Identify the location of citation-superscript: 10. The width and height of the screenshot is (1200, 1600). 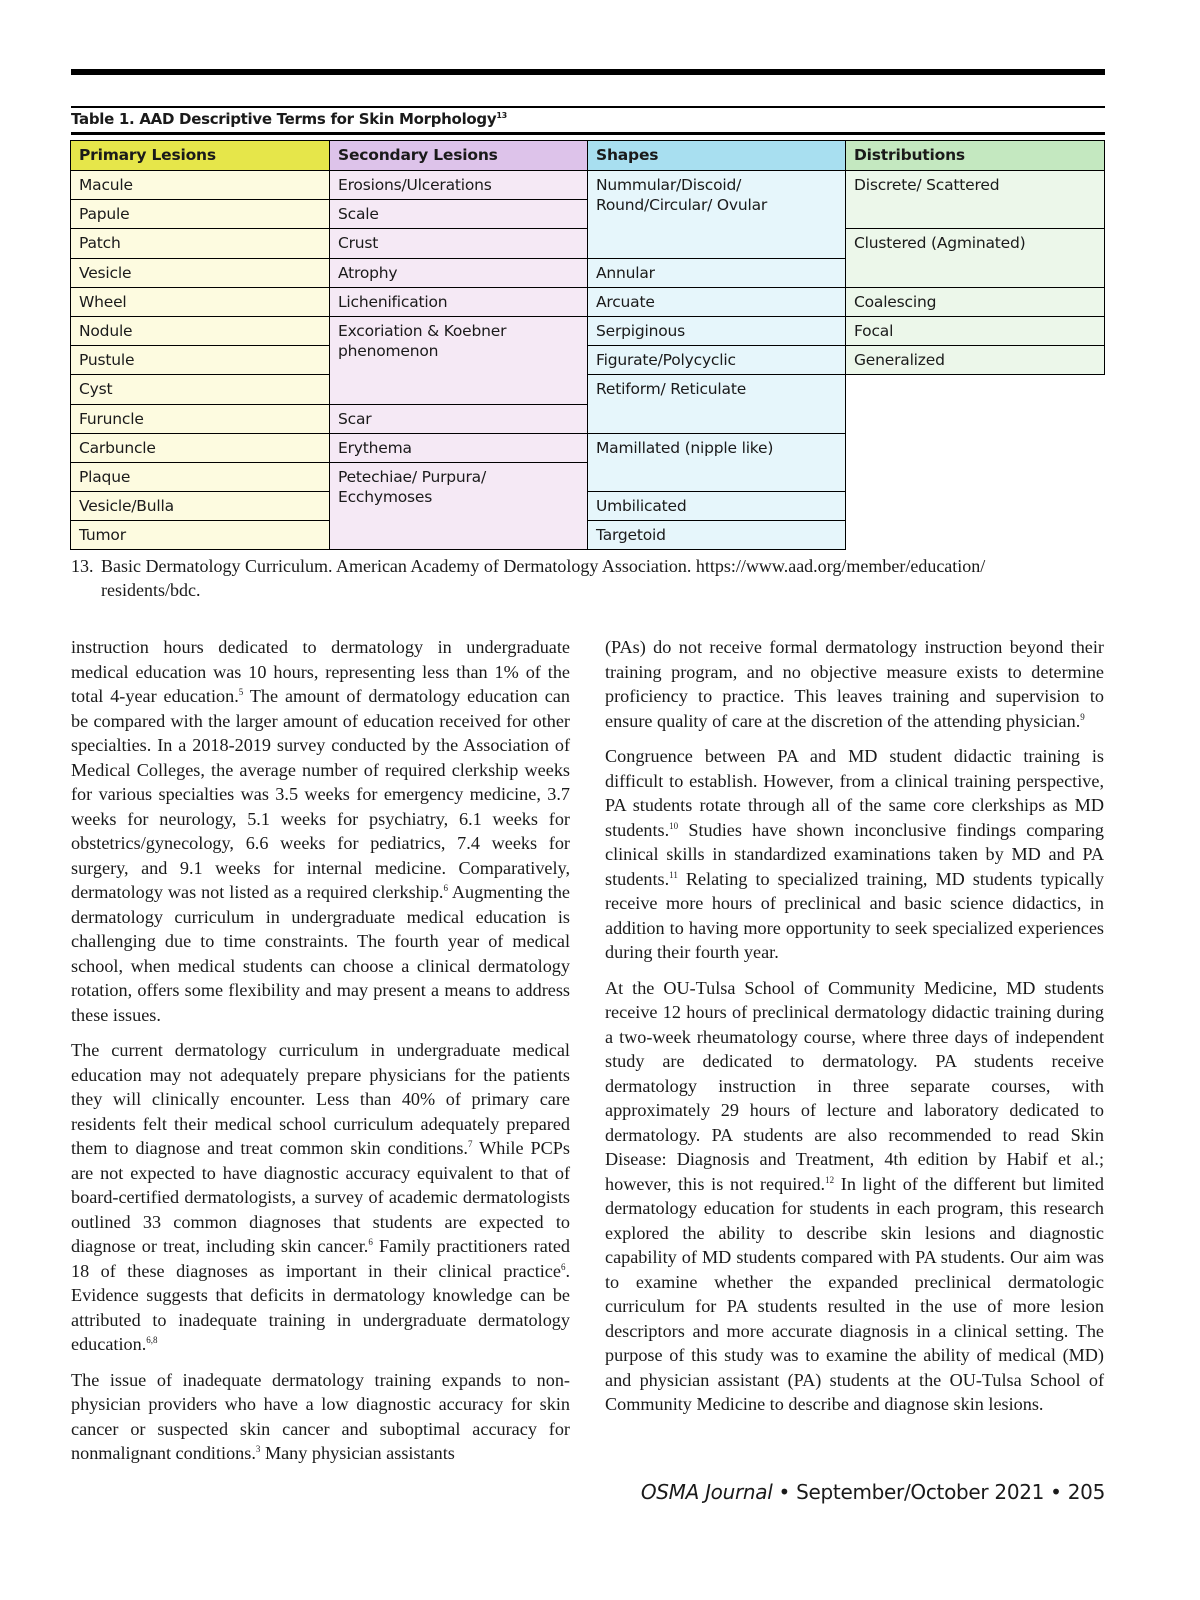
(674, 825).